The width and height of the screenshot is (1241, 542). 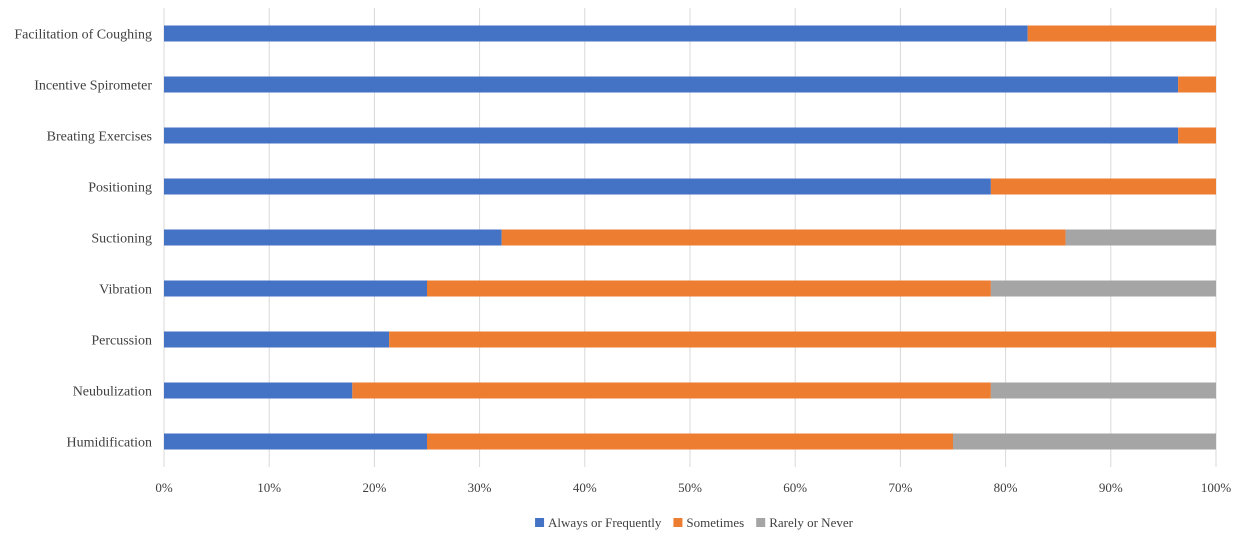 I want to click on x-axis-tick-labels: 0% 10% 20% 30% 40% 50% 60% 70% 80% 90% 100%, so click(x=693, y=487).